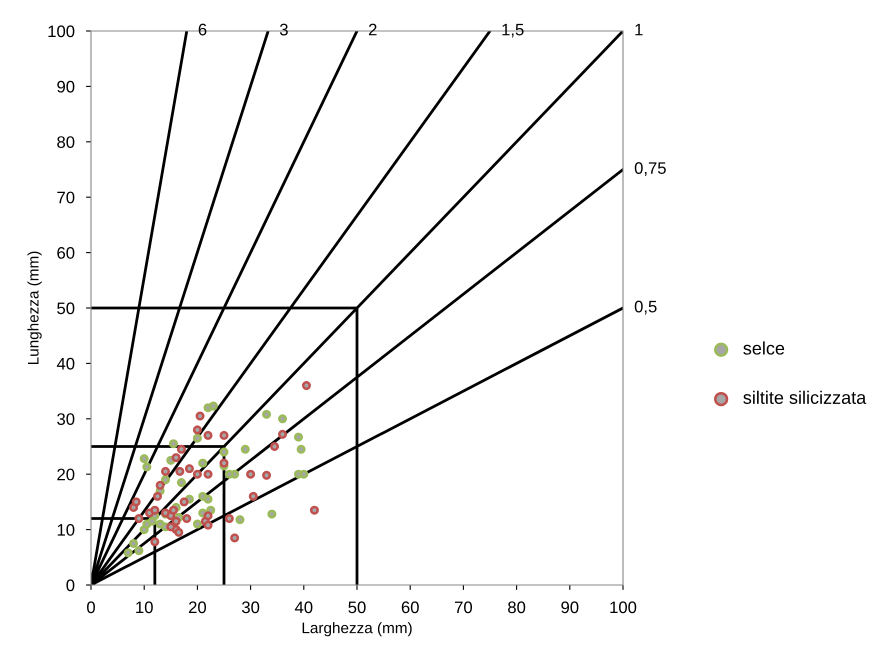 Image resolution: width=896 pixels, height=664 pixels. What do you see at coordinates (65, 86) in the screenshot?
I see `y-tick-label: 90` at bounding box center [65, 86].